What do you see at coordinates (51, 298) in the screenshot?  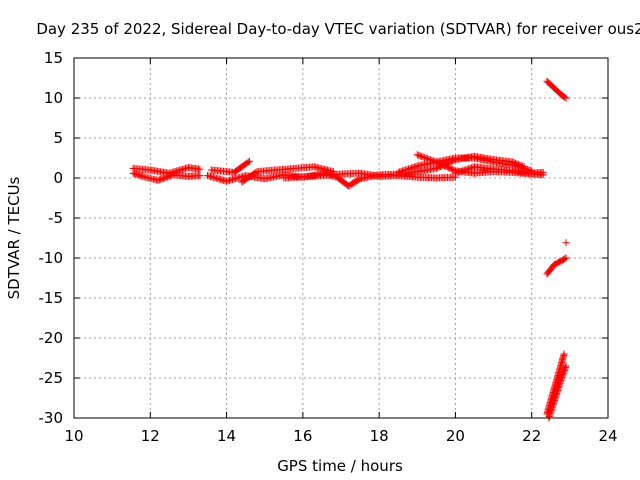 I see `y-tick-label: -15` at bounding box center [51, 298].